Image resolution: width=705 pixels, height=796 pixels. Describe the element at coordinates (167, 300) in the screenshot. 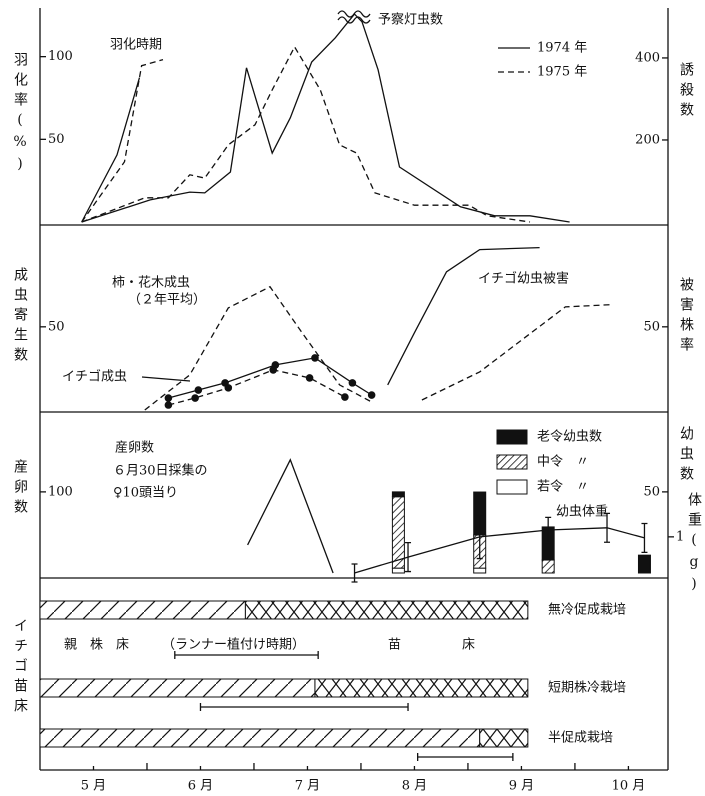

I see `annotation: （２年平均）` at that location.